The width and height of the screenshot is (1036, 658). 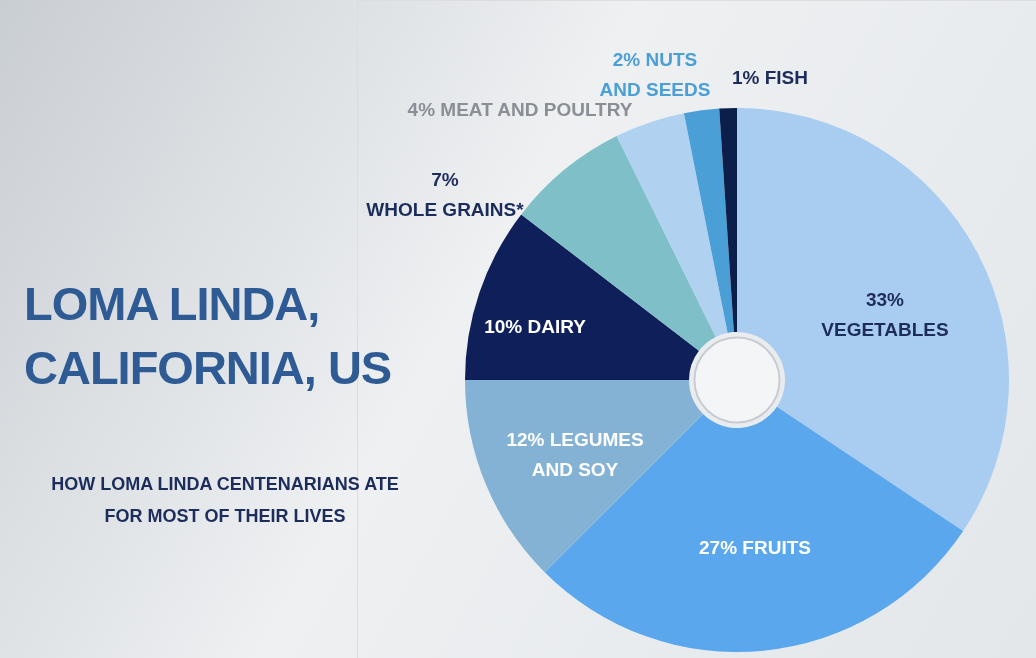 What do you see at coordinates (445, 209) in the screenshot?
I see `slice-label: WHOLE GRAINS*` at bounding box center [445, 209].